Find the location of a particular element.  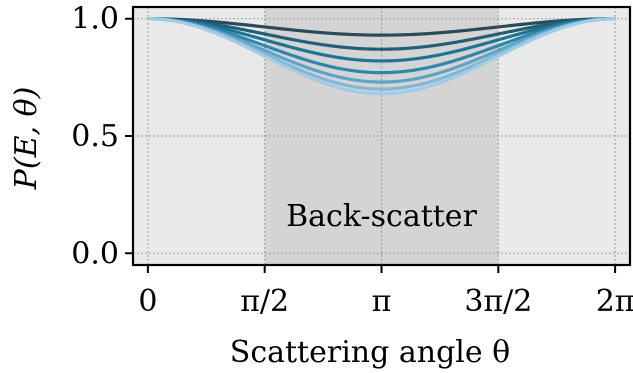

y-tick-label-0: 0.0 is located at coordinates (95, 253).